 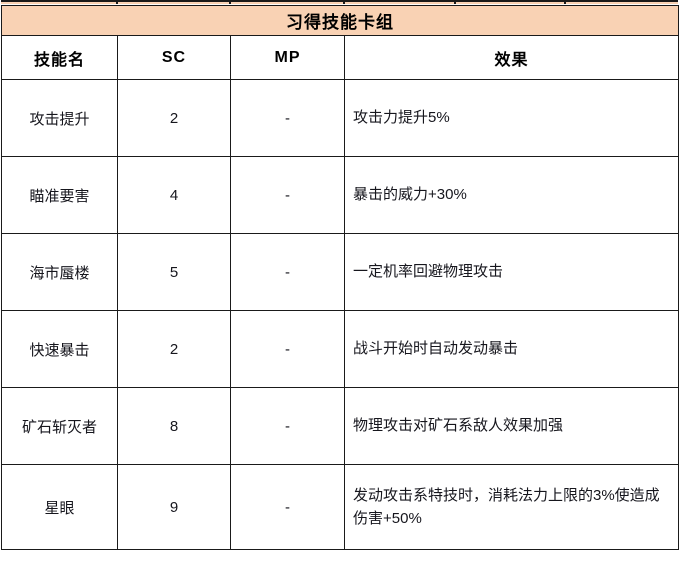 I want to click on table-row: 矿石斩灭者 8 - 物理攻击对矿石系敌人效果加强, so click(x=340, y=426).